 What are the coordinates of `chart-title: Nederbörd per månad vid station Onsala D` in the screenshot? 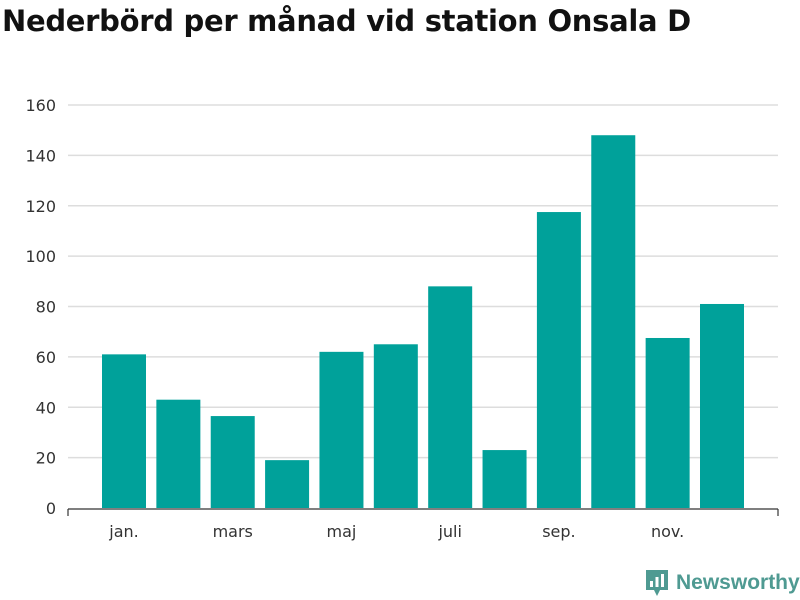 It's located at (346, 21).